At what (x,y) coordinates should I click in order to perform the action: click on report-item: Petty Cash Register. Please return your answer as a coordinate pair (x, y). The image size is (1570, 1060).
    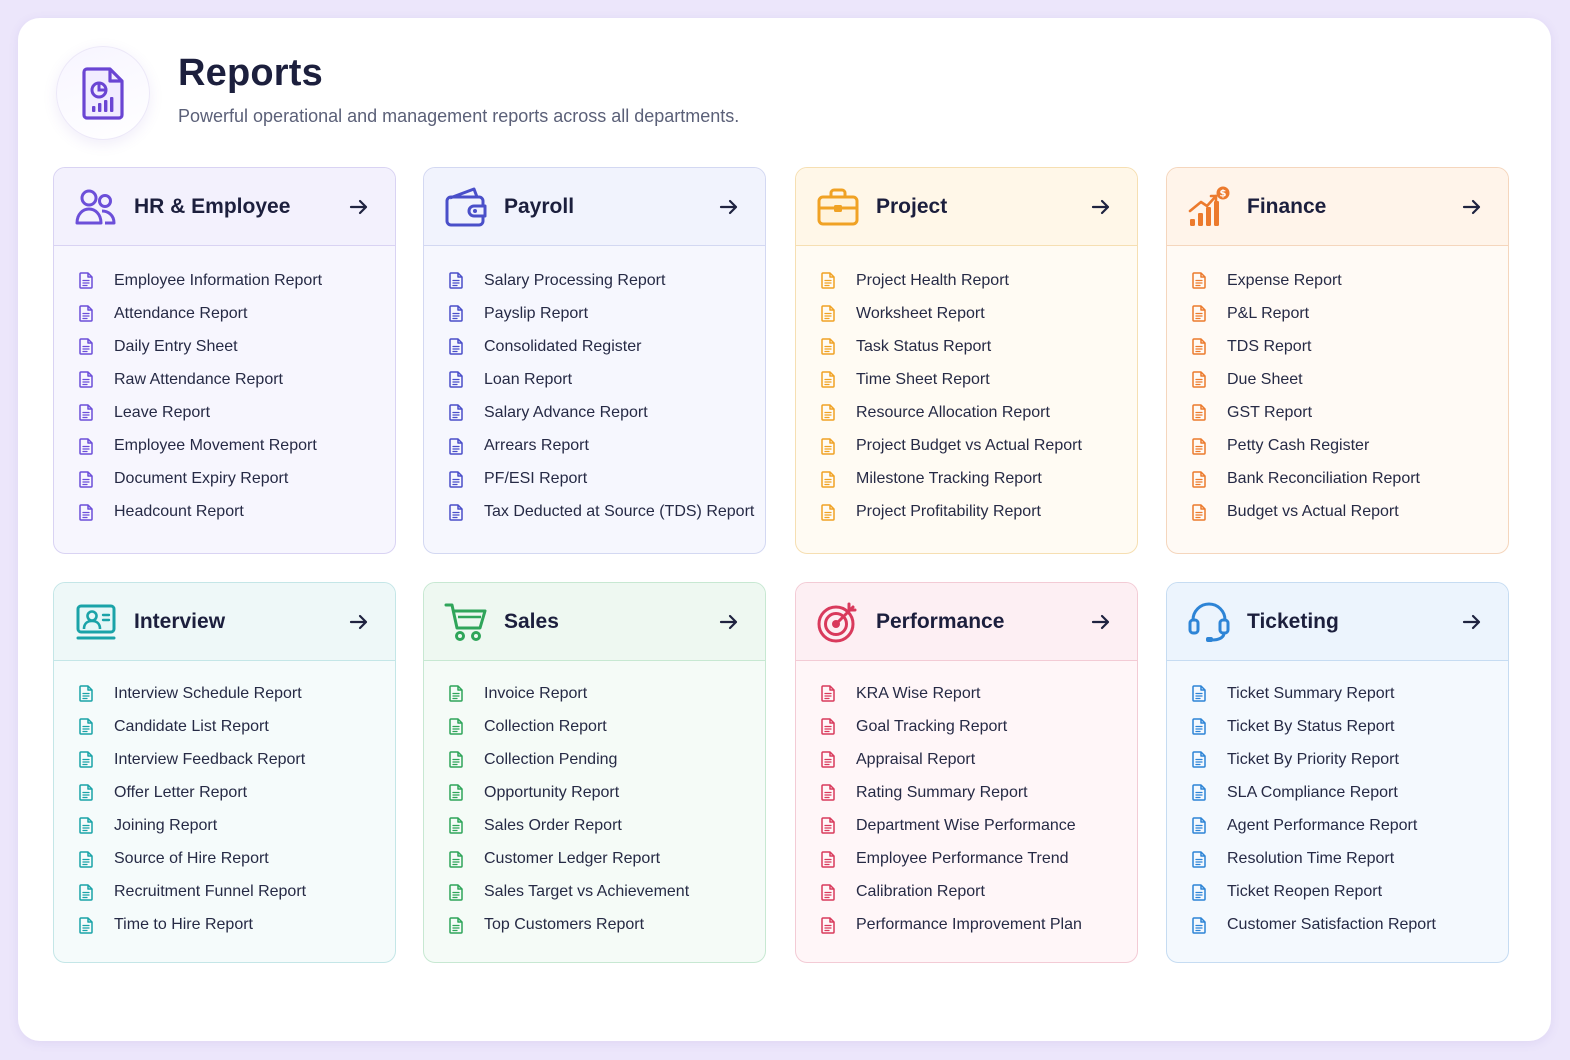
    Looking at the image, I should click on (1337, 445).